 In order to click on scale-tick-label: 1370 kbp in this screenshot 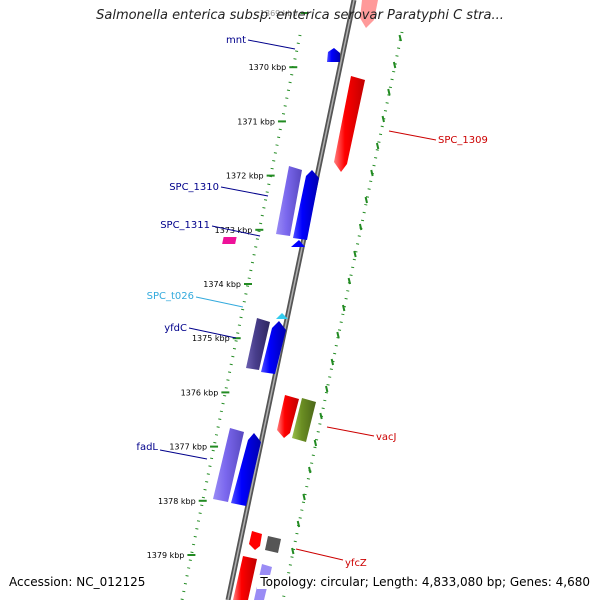, I will do `click(268, 67)`.